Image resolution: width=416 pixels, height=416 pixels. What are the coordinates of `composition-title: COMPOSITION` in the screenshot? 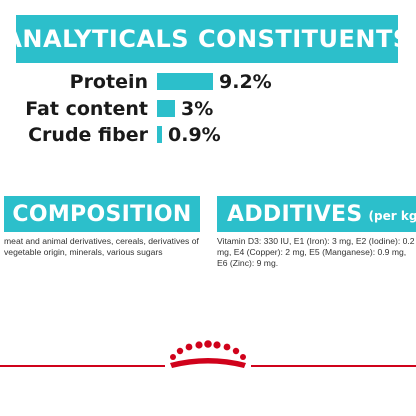 It's located at (102, 214).